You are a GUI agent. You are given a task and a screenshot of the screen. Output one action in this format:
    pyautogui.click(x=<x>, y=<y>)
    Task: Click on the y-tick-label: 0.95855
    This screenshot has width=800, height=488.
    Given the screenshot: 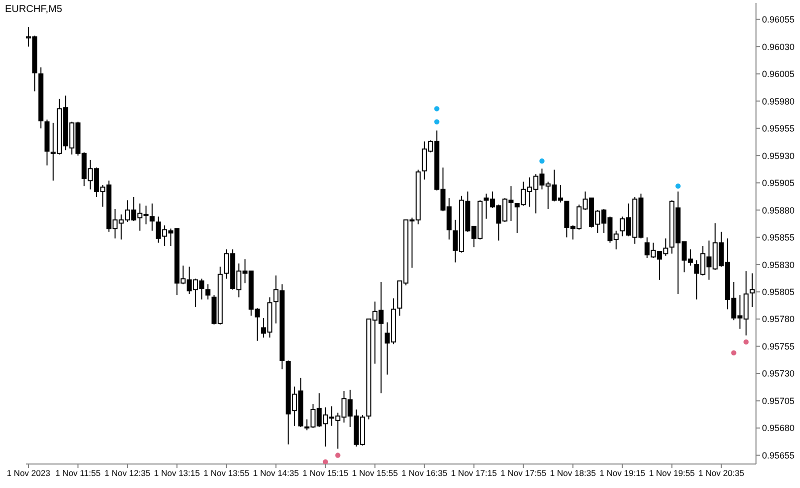 What is the action you would take?
    pyautogui.click(x=778, y=237)
    